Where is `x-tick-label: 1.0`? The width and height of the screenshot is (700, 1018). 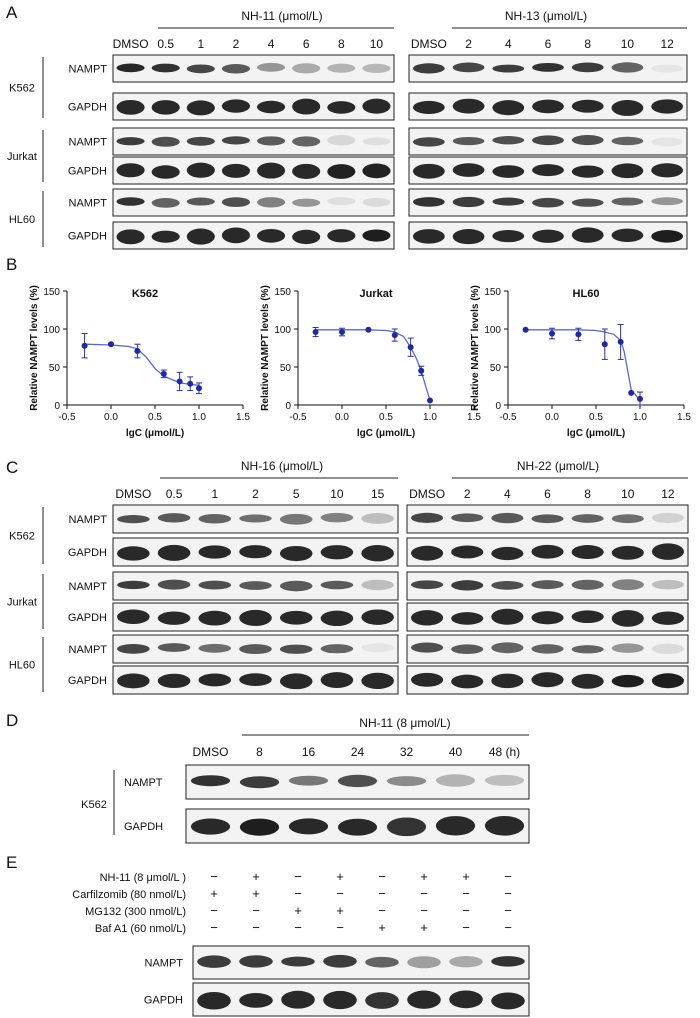
x-tick-label: 1.0 is located at coordinates (640, 417).